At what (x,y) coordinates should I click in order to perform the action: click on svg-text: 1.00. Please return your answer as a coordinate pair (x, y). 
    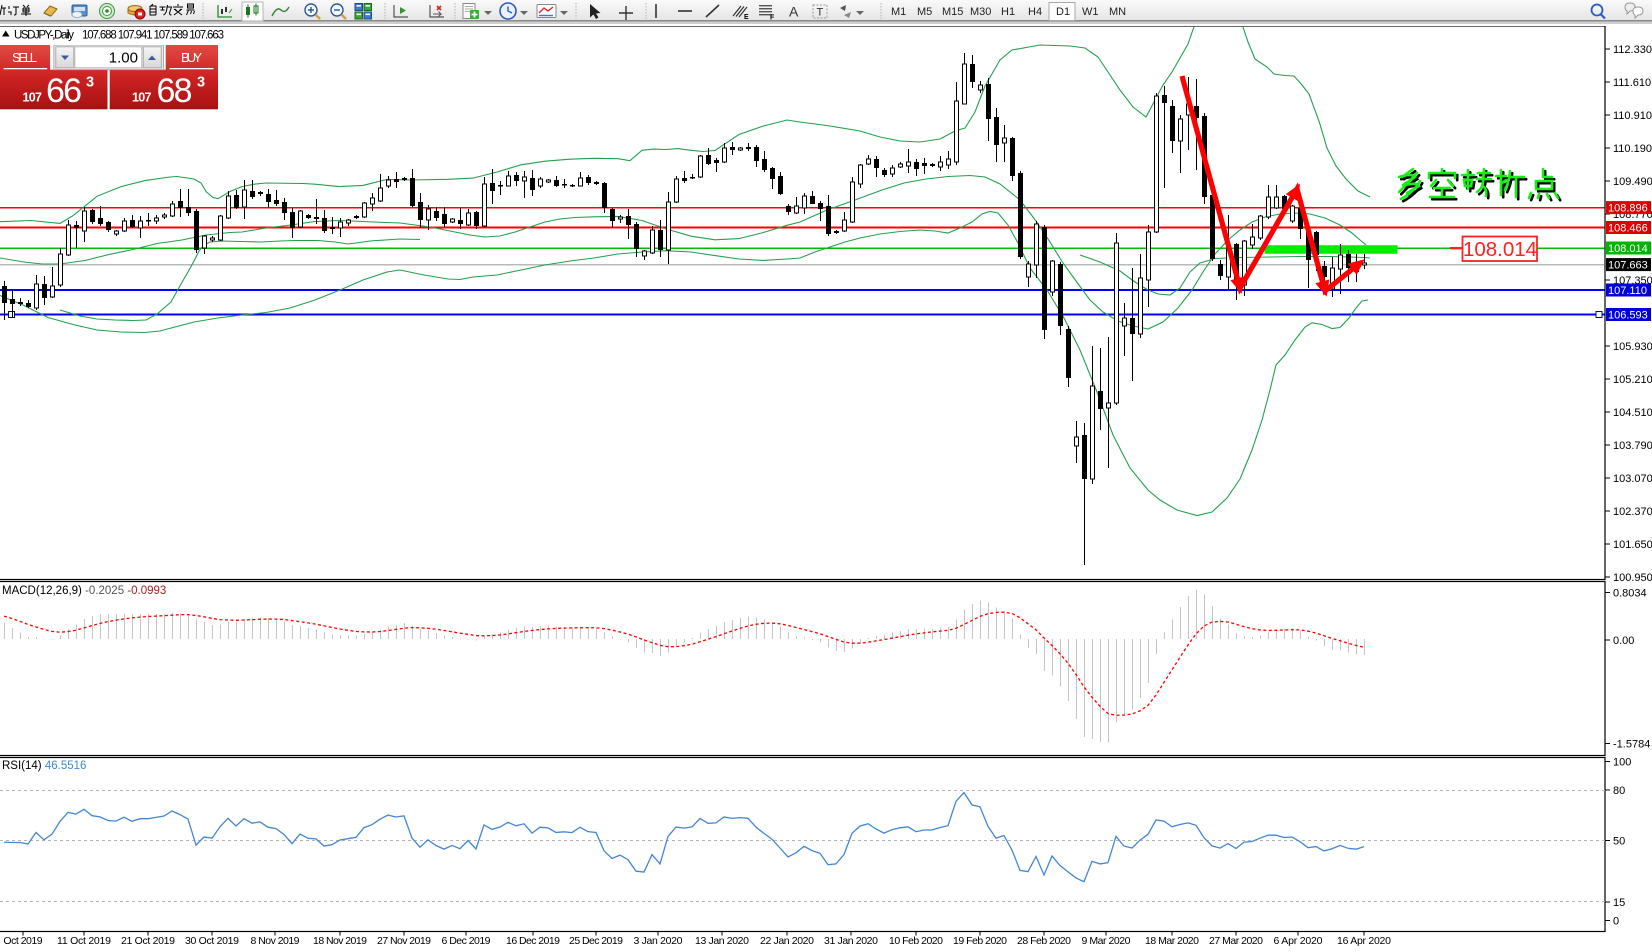
    Looking at the image, I should click on (123, 58).